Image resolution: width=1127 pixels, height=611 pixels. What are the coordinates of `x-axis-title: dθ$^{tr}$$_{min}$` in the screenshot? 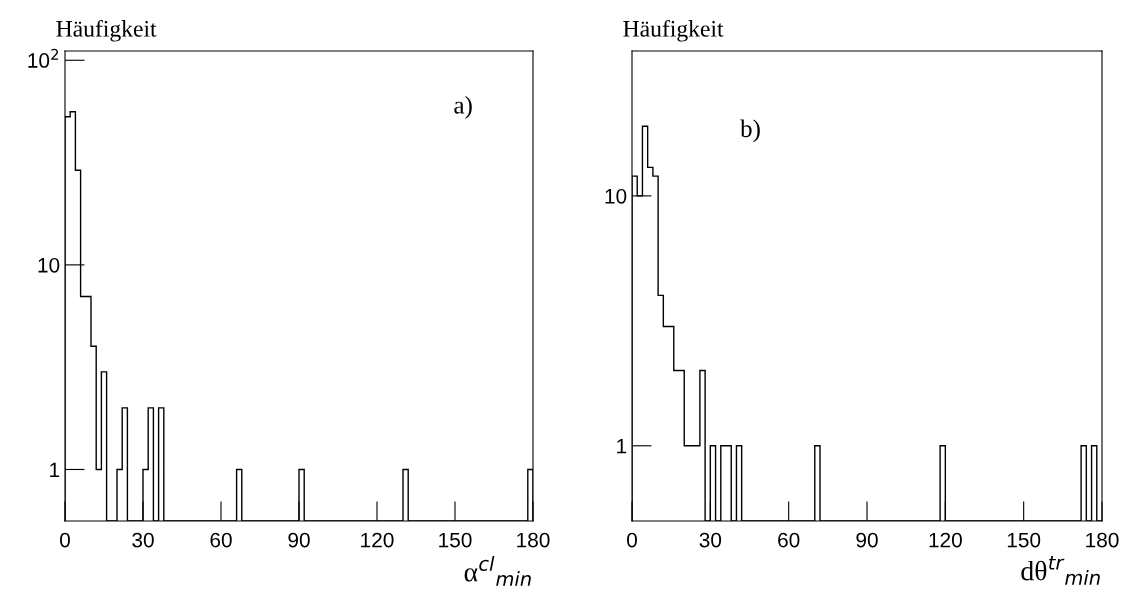 It's located at (1060, 570).